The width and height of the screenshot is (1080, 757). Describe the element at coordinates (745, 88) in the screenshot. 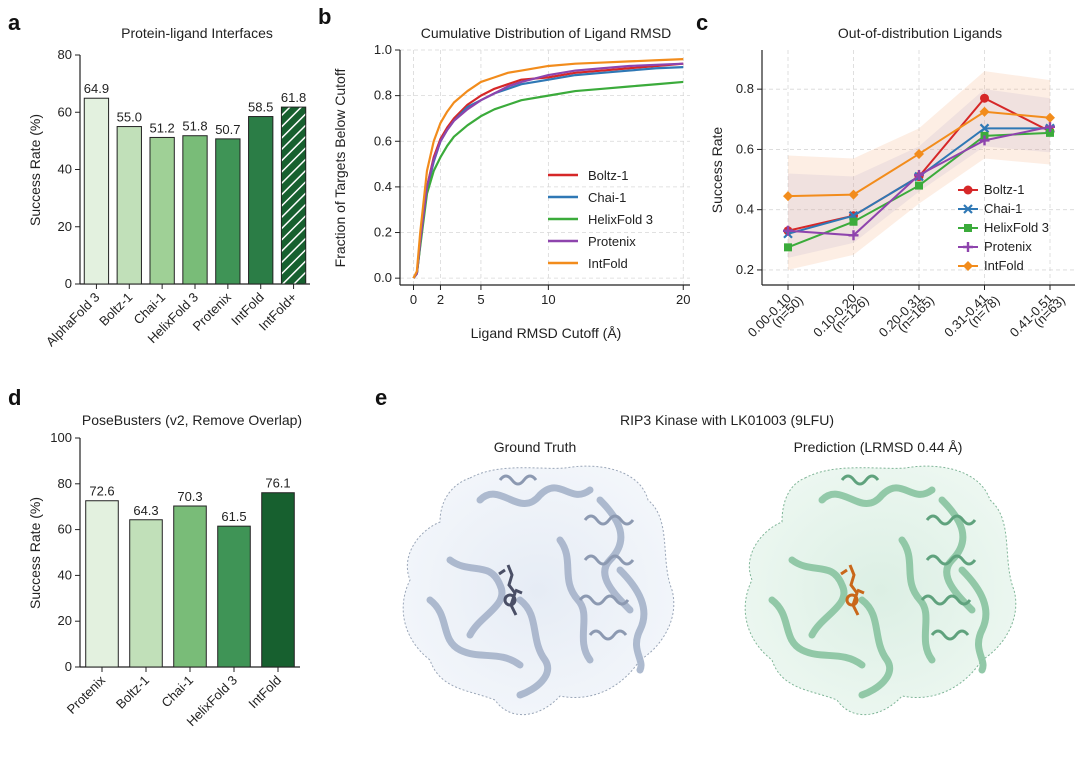

I see `chart-c-ytick-label: 0.8` at that location.